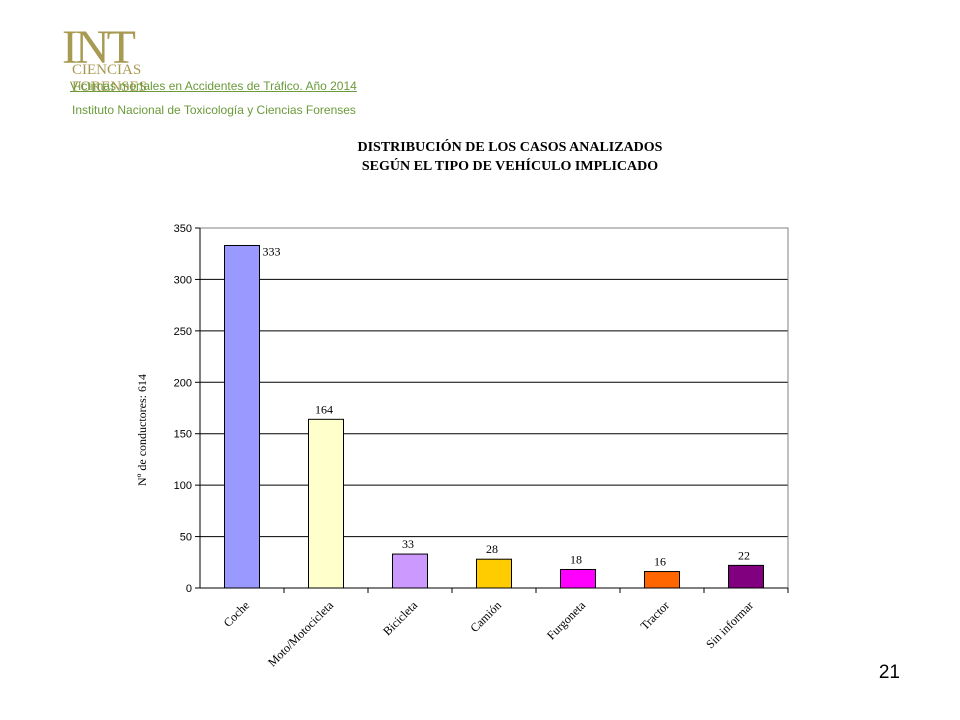 This screenshot has width=960, height=720. Describe the element at coordinates (110, 78) in the screenshot. I see `logo-subtitle: CIENCIAS FORENSES` at that location.